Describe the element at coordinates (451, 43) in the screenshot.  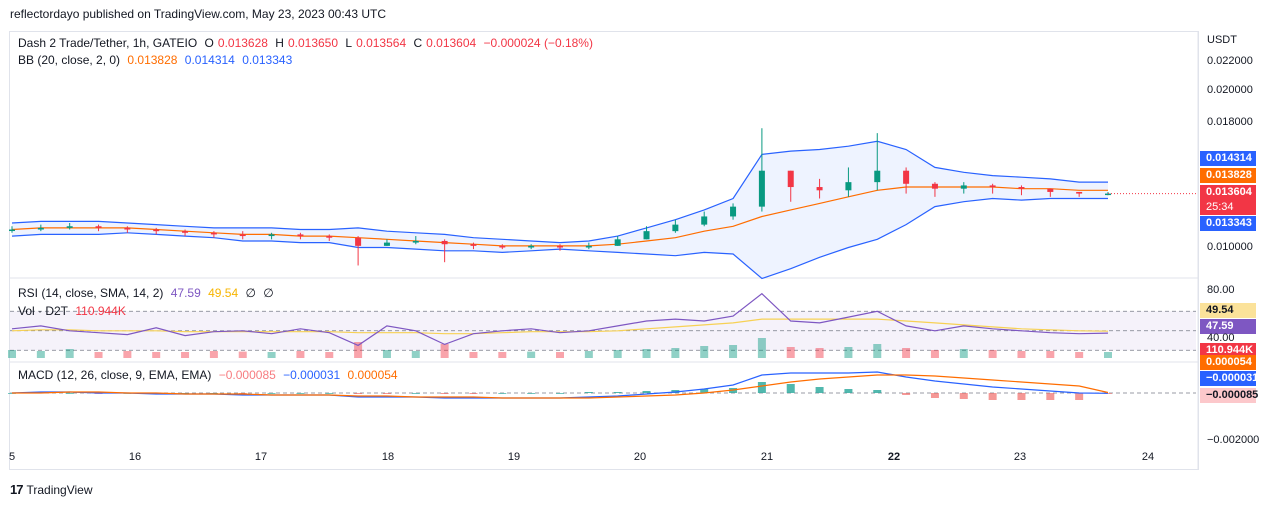
I see `close-value: 0.013604` at that location.